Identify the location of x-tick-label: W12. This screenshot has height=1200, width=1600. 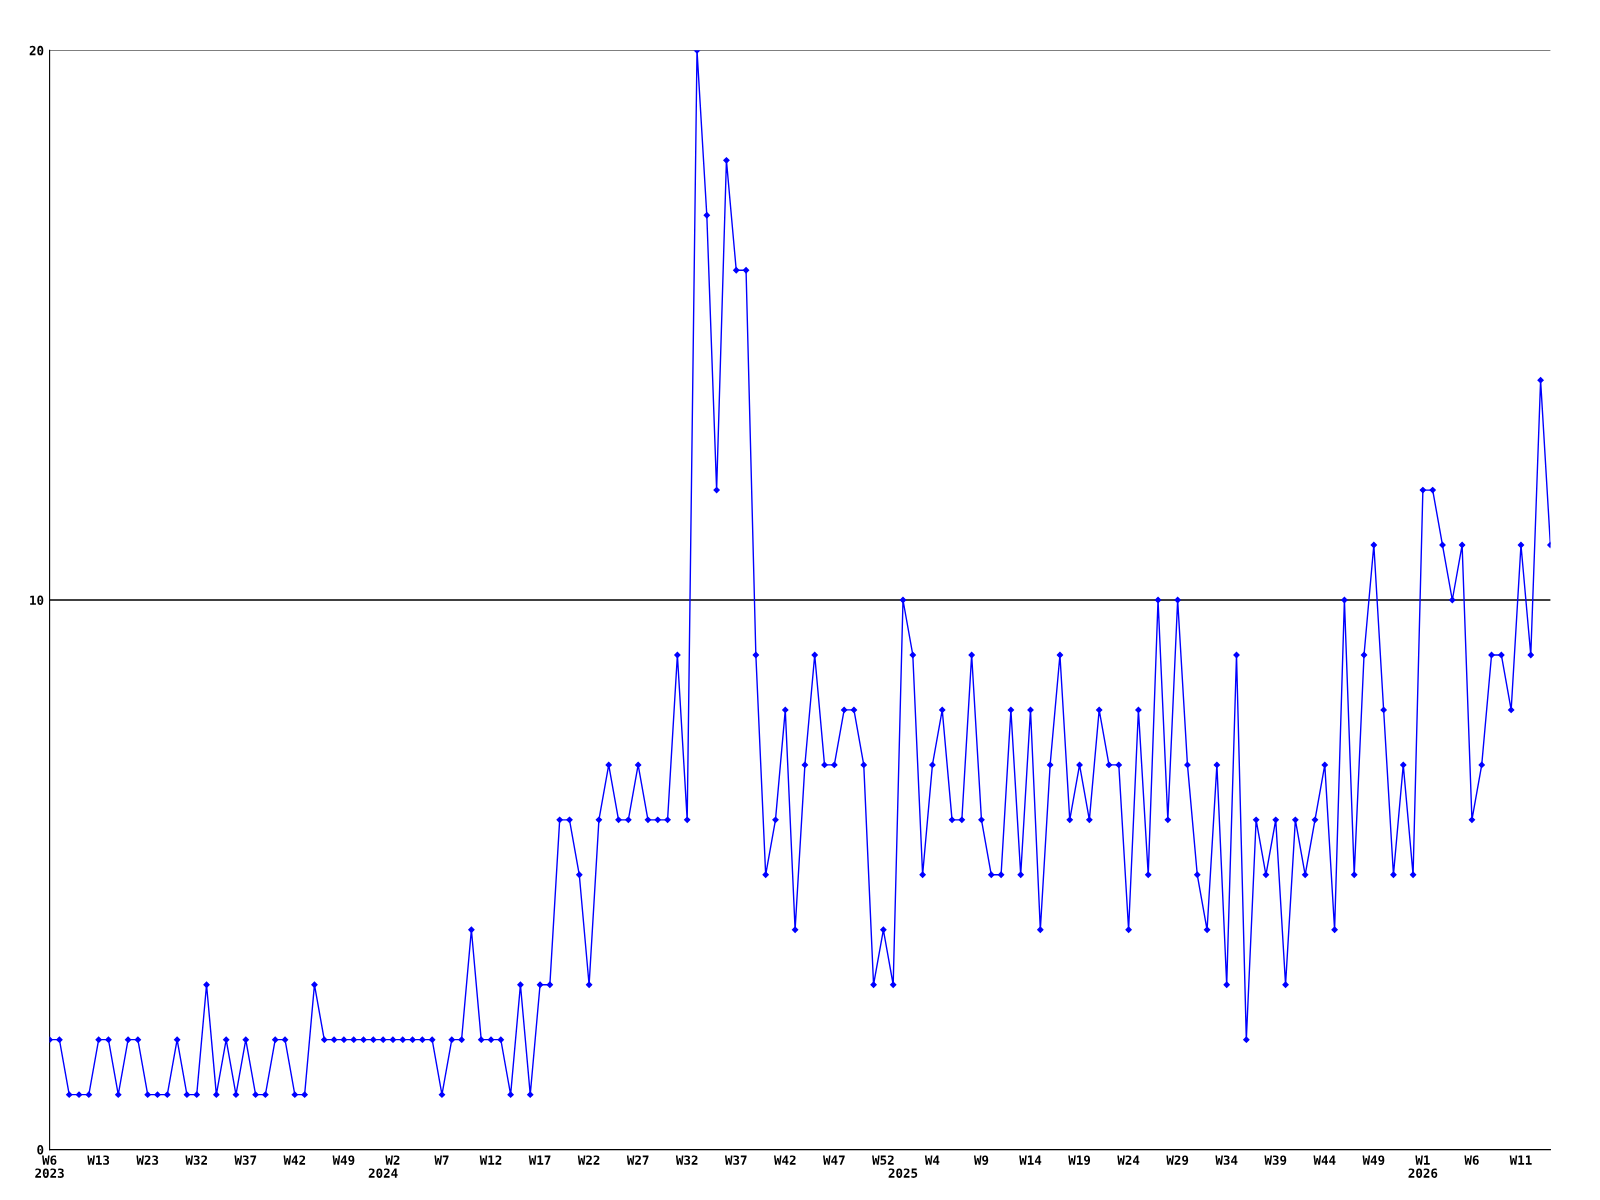
(490, 1160).